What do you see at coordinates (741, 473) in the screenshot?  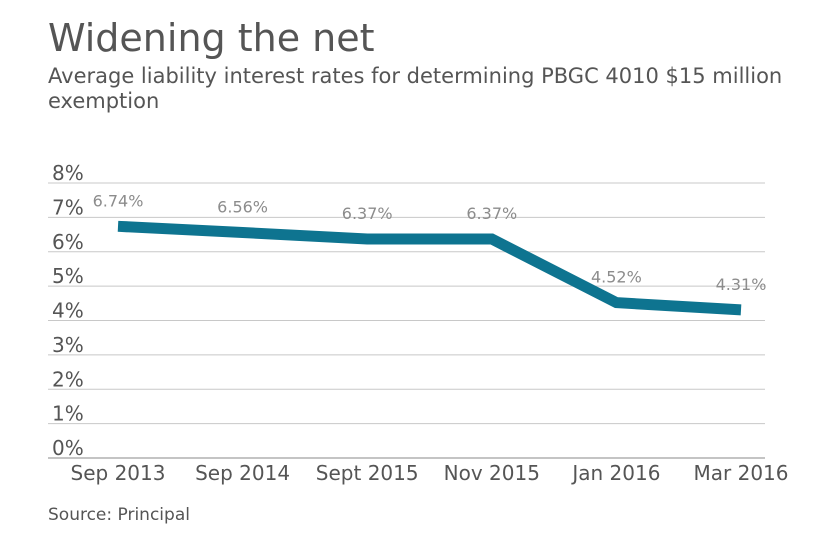 I see `x-tick-label: Mar 2016` at bounding box center [741, 473].